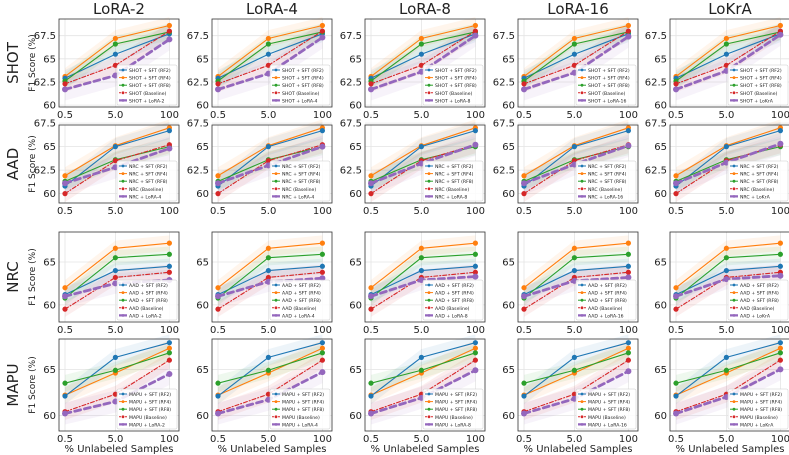 Image resolution: width=789 pixels, height=455 pixels. I want to click on row-title: MAPU, so click(13, 384).